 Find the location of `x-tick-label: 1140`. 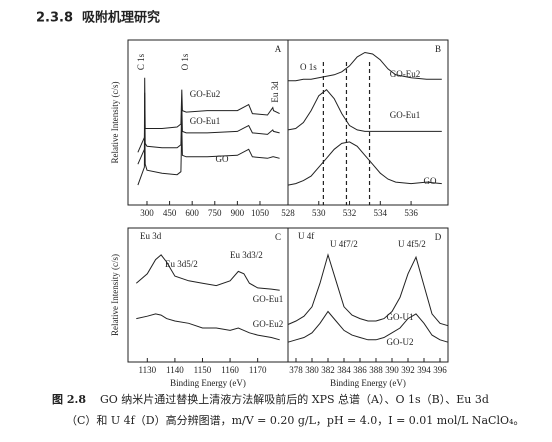

x-tick-label: 1140 is located at coordinates (175, 370).